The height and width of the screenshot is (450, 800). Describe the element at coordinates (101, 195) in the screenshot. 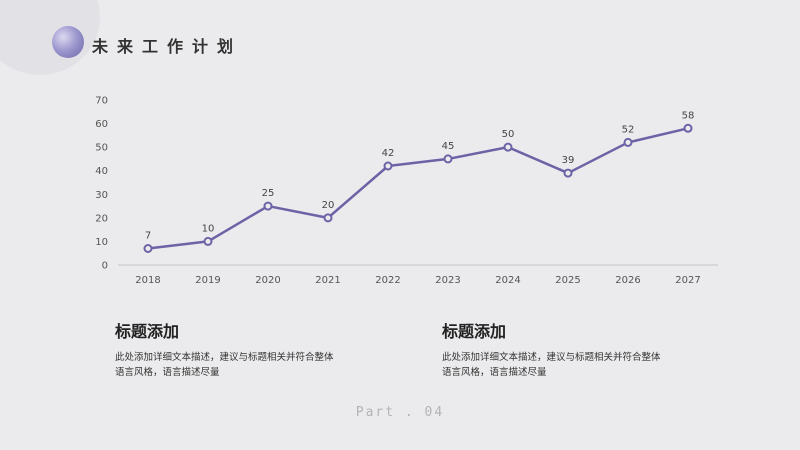

I see `y-tick-label: 30` at that location.